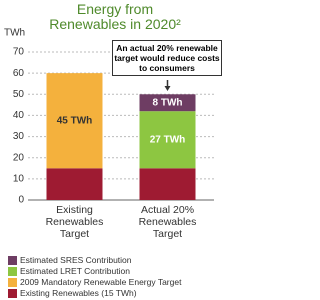 The width and height of the screenshot is (320, 300). I want to click on y-tick-label: 0, so click(21, 200).